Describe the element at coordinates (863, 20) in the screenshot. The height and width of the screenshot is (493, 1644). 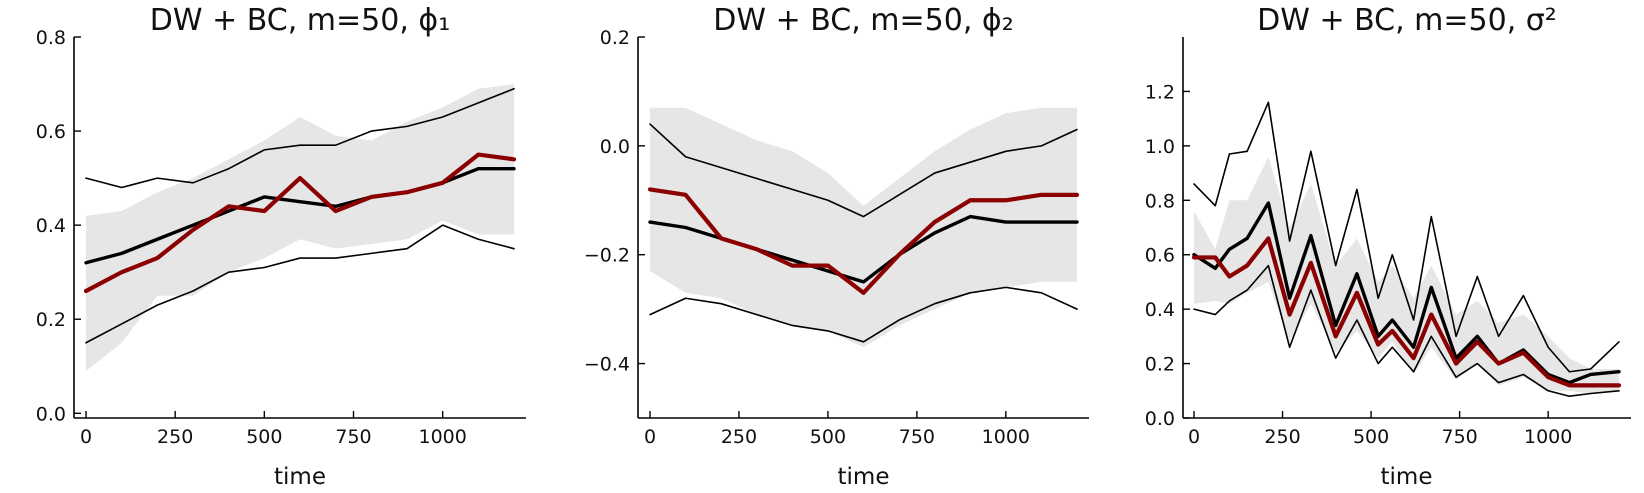
I see `chart-title: DW + BC, m=50, ϕ₂` at that location.